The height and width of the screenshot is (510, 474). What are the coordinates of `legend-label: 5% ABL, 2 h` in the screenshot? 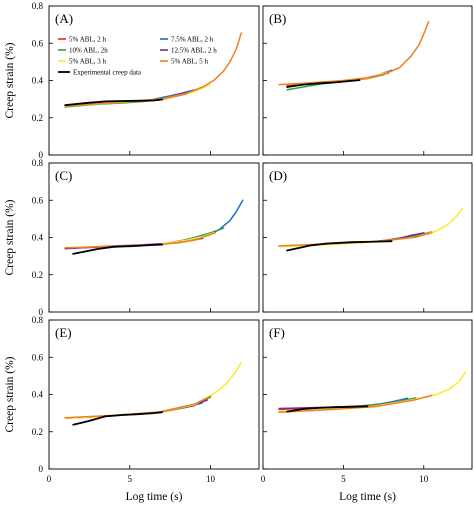 It's located at (87, 40).